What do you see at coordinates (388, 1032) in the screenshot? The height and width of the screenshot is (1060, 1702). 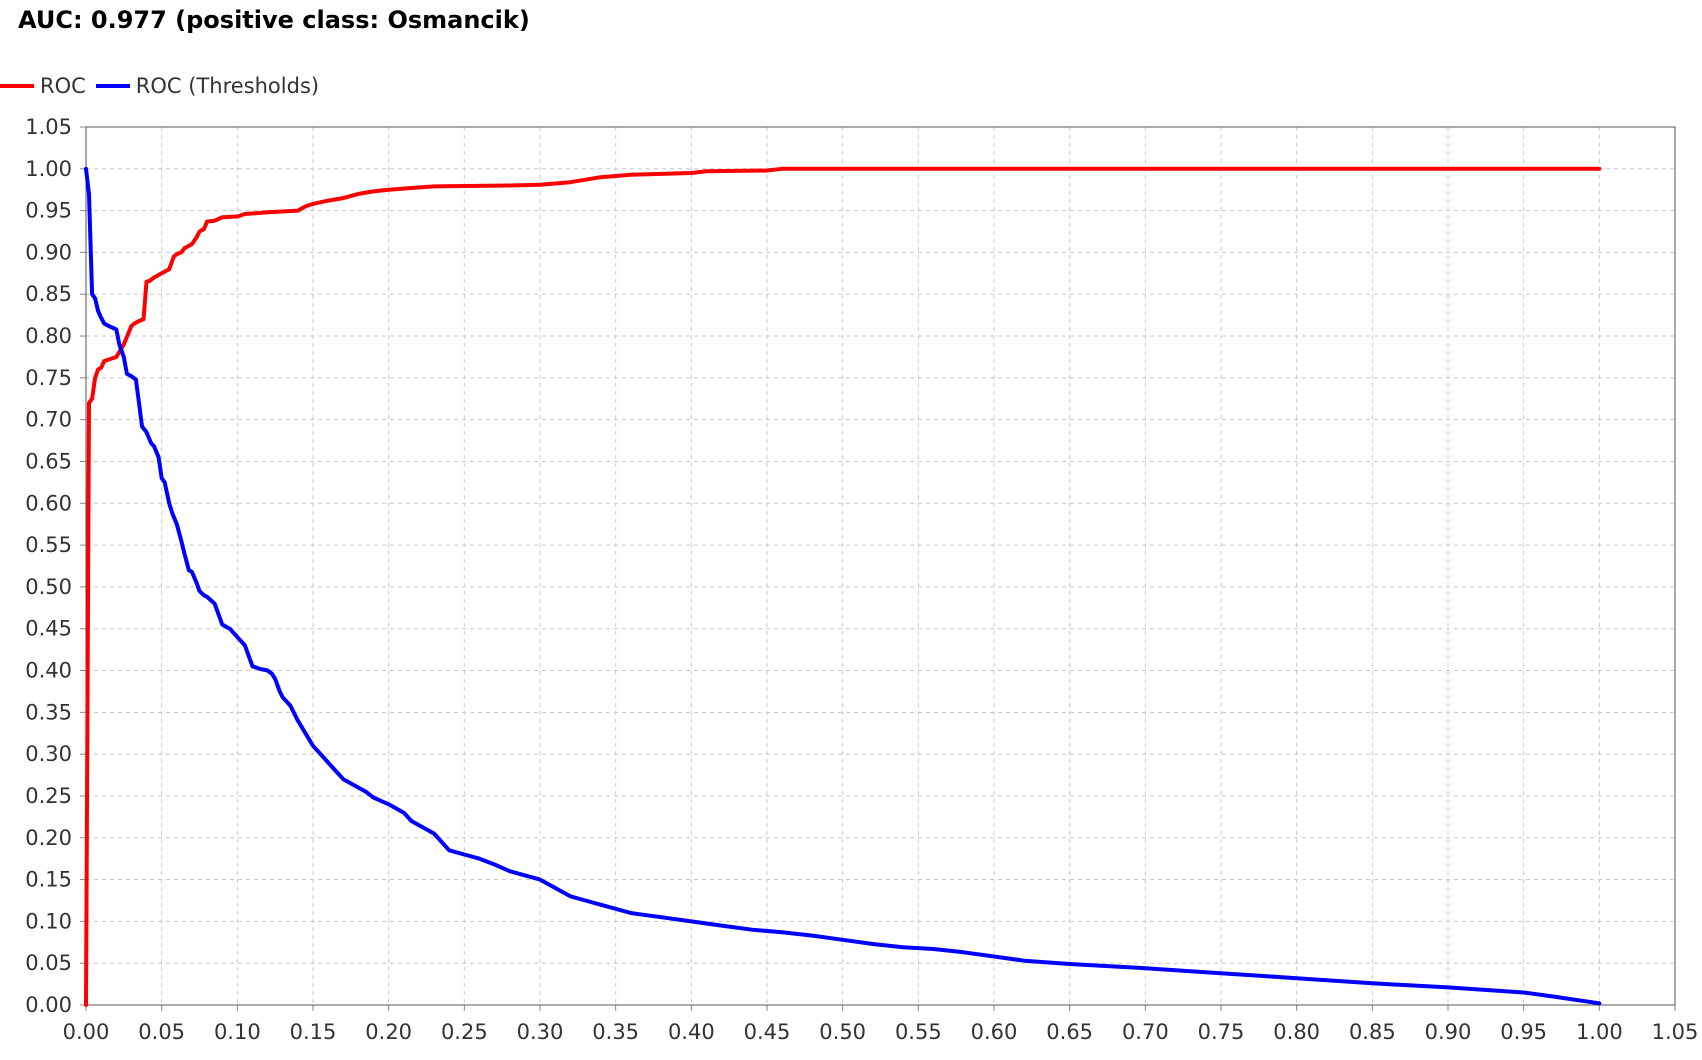 I see `x-tick-label: 0.20` at bounding box center [388, 1032].